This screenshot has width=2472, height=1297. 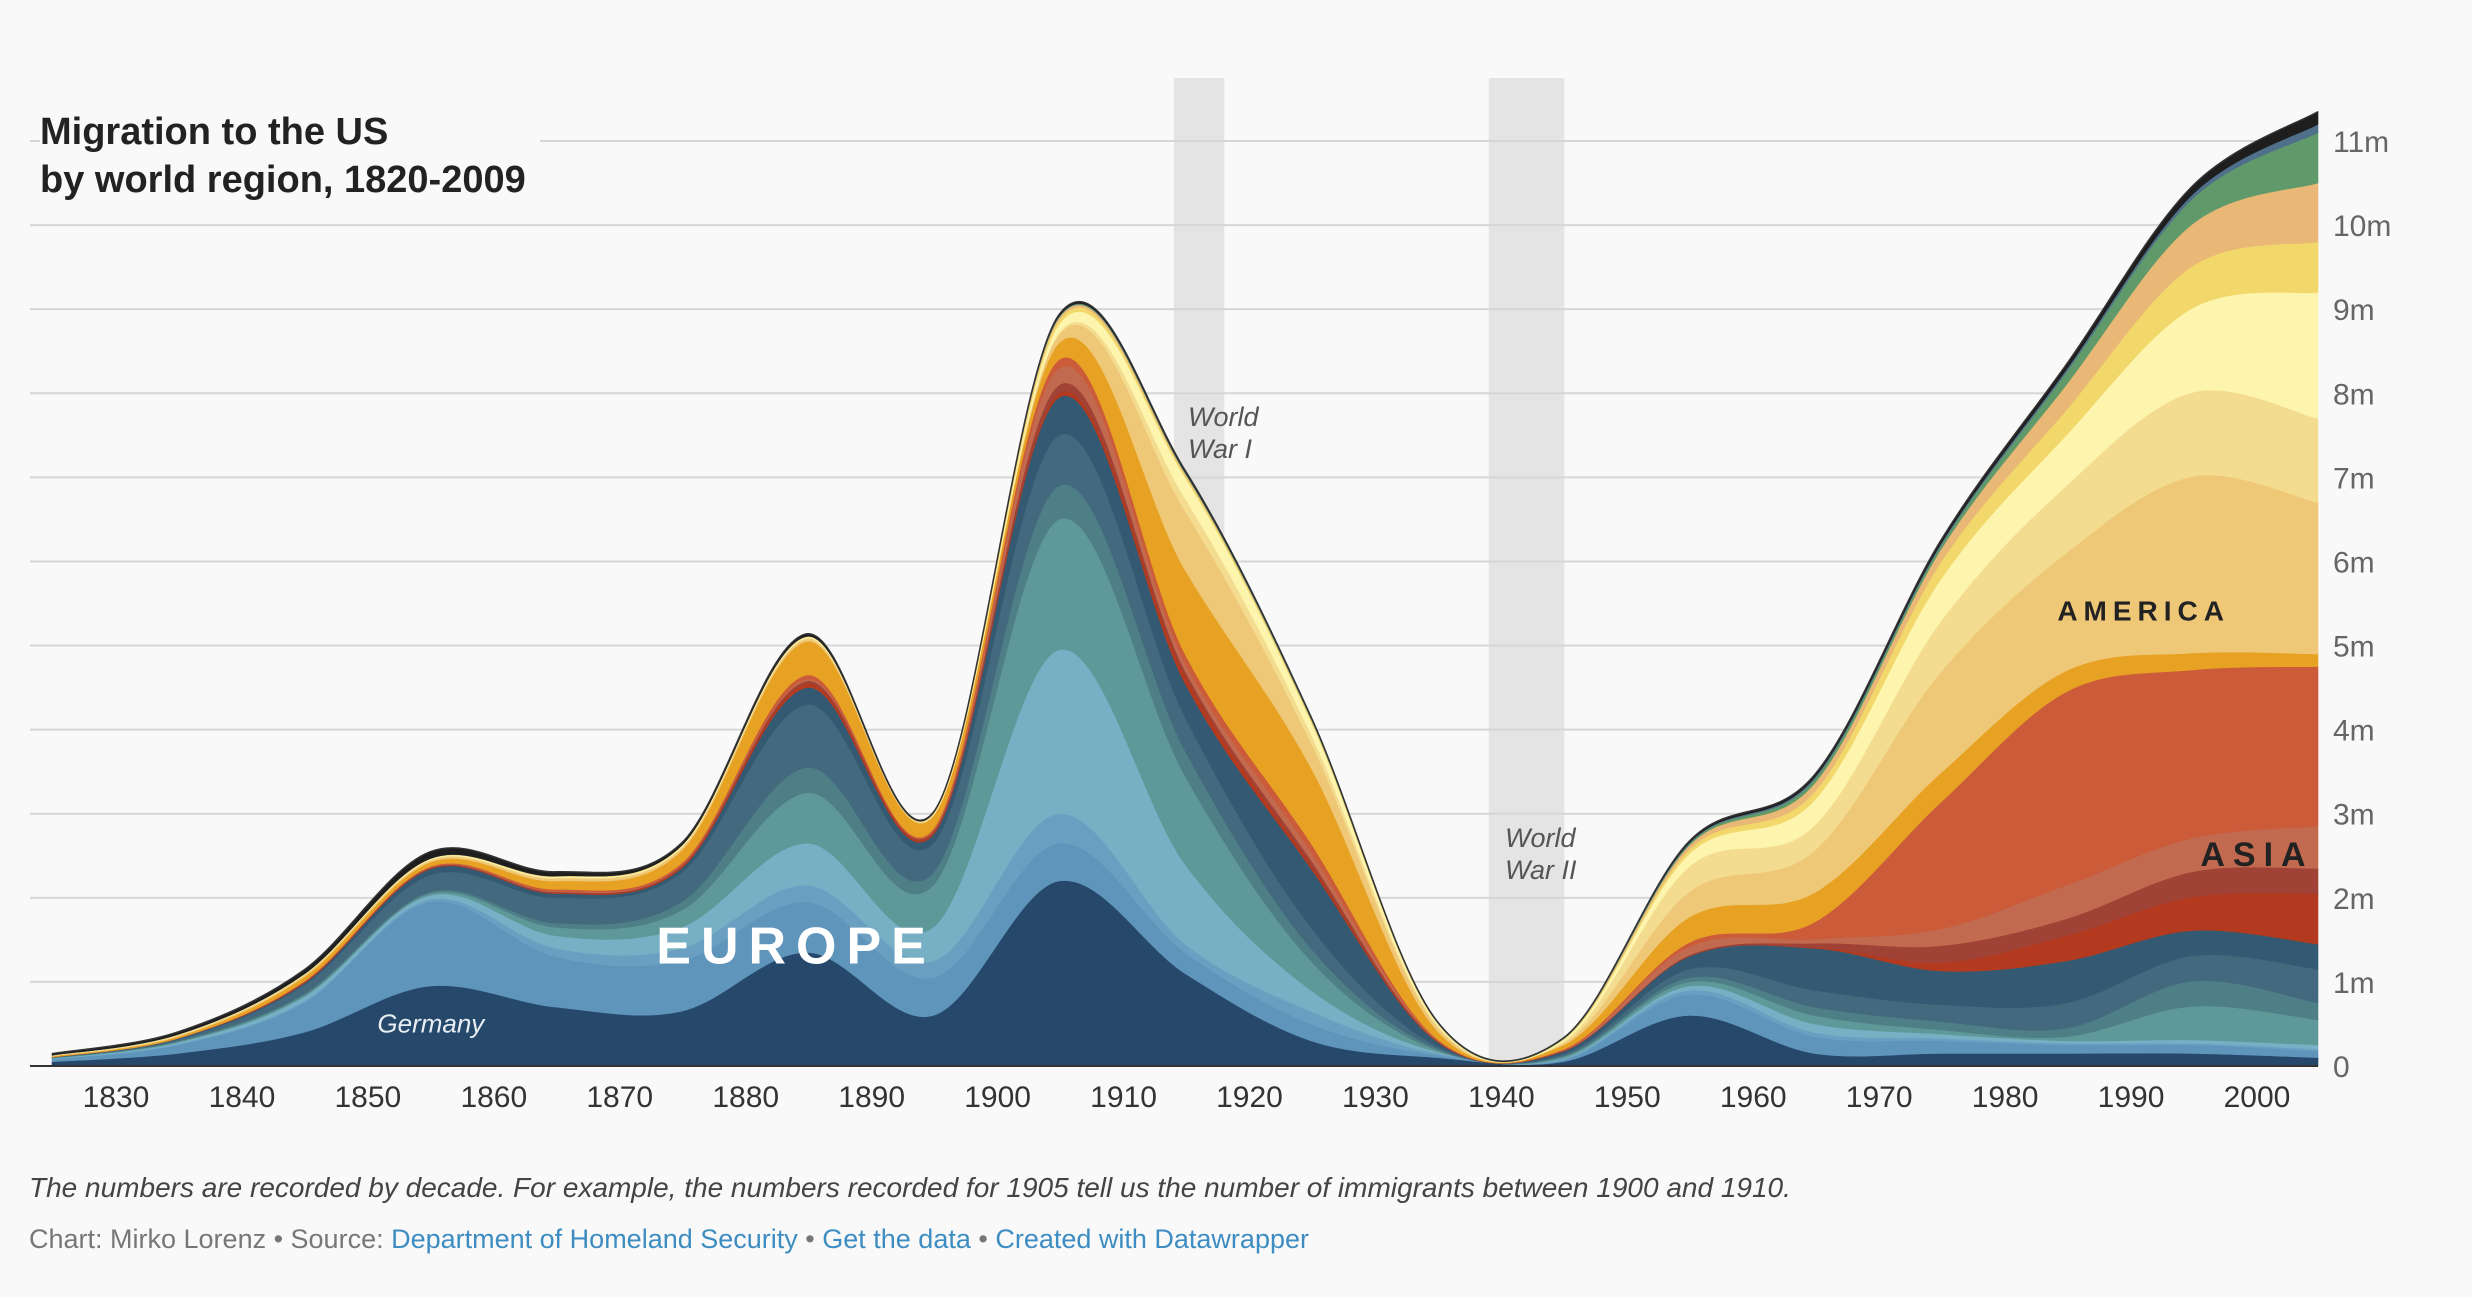 I want to click on y-tick-label: 7m, so click(x=2354, y=478).